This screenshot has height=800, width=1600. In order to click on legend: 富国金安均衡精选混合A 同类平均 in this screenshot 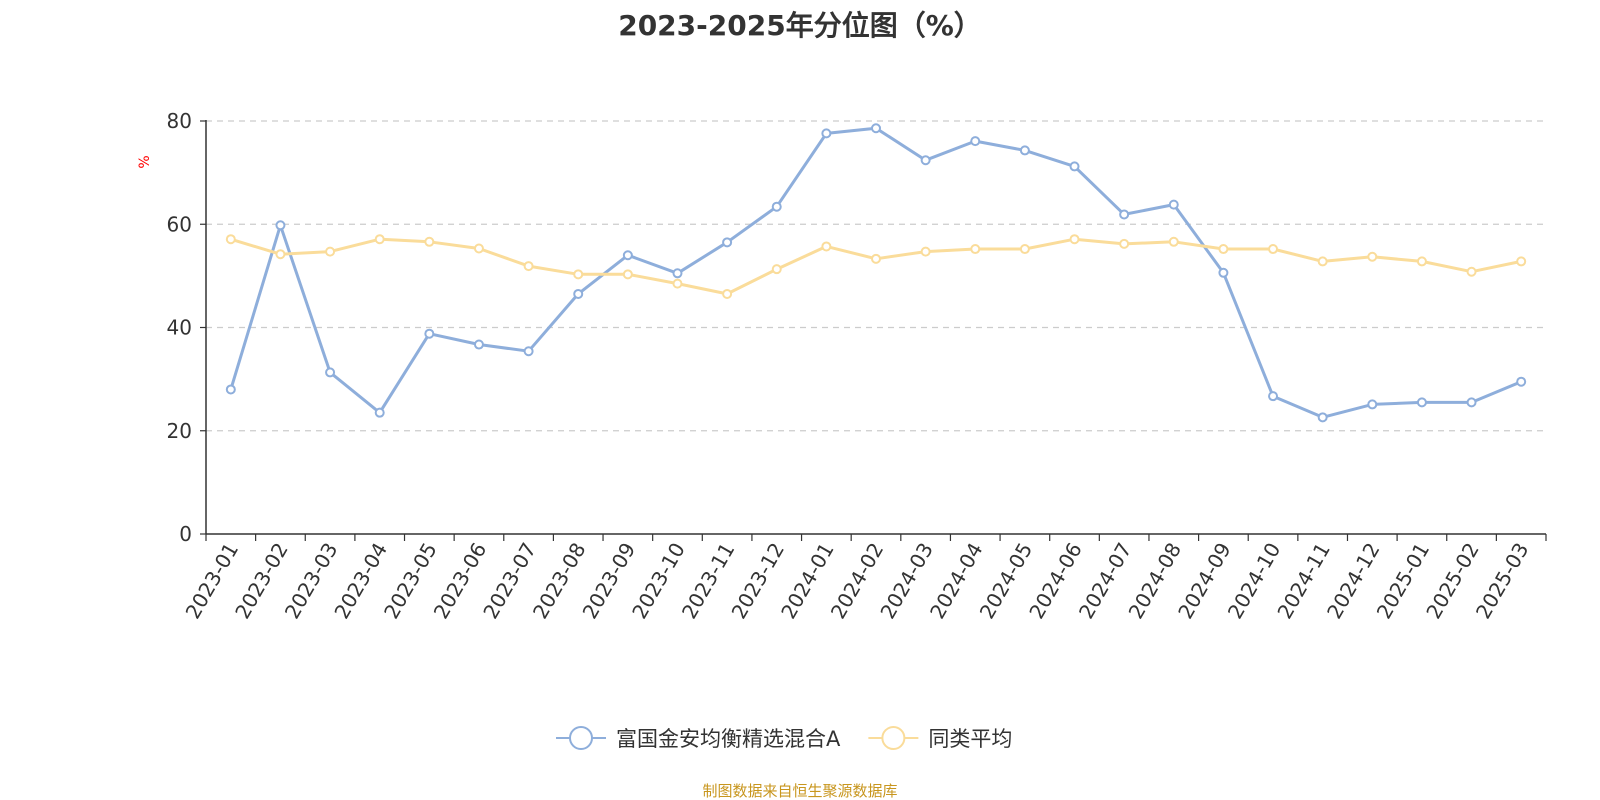, I will do `click(784, 738)`.